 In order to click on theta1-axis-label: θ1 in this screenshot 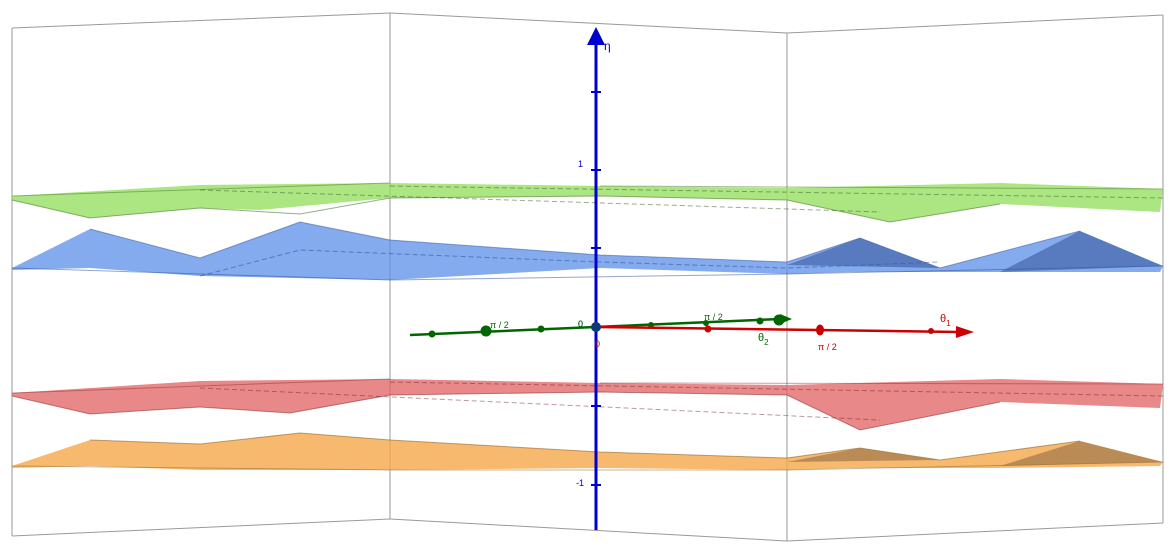, I will do `click(945, 320)`.